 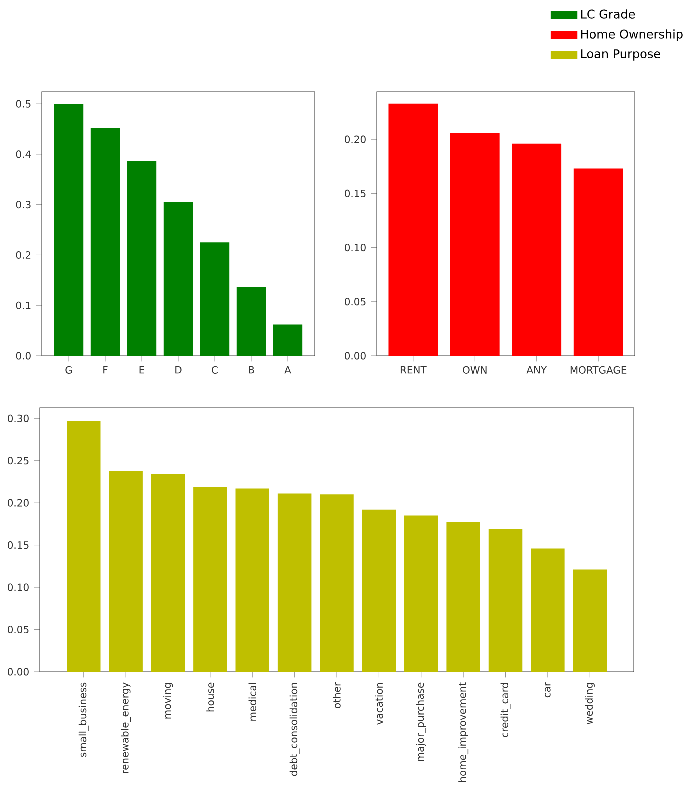 What do you see at coordinates (24, 154) in the screenshot?
I see `y-tick-label: 0.4` at bounding box center [24, 154].